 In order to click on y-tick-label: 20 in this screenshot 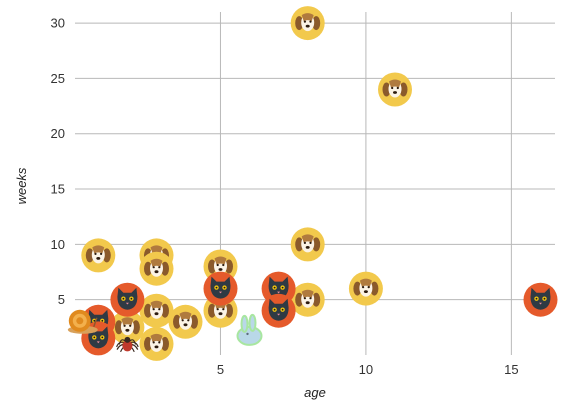, I will do `click(58, 133)`.